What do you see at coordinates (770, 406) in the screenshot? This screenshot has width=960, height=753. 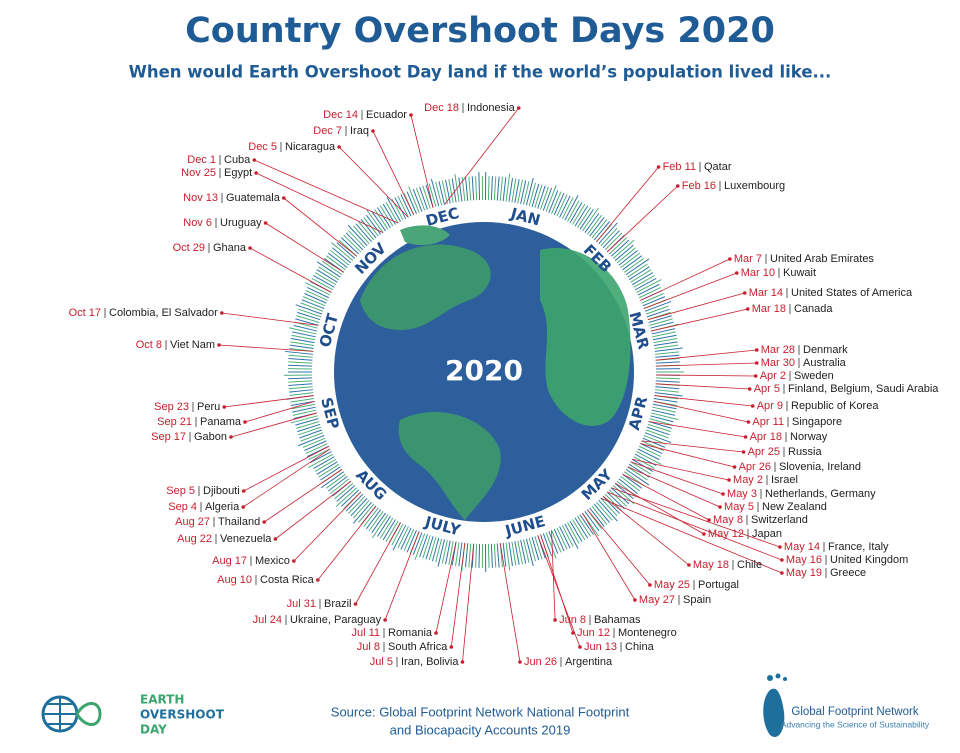 I see `entry-date: Apr 9` at bounding box center [770, 406].